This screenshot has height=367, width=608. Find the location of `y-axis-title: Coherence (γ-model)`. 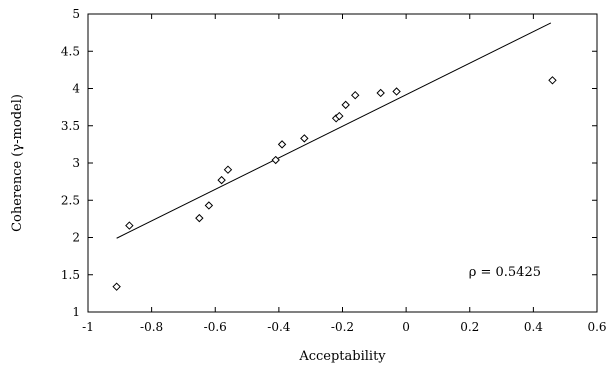

y-axis-title: Coherence (γ-model) is located at coordinates (17, 163).